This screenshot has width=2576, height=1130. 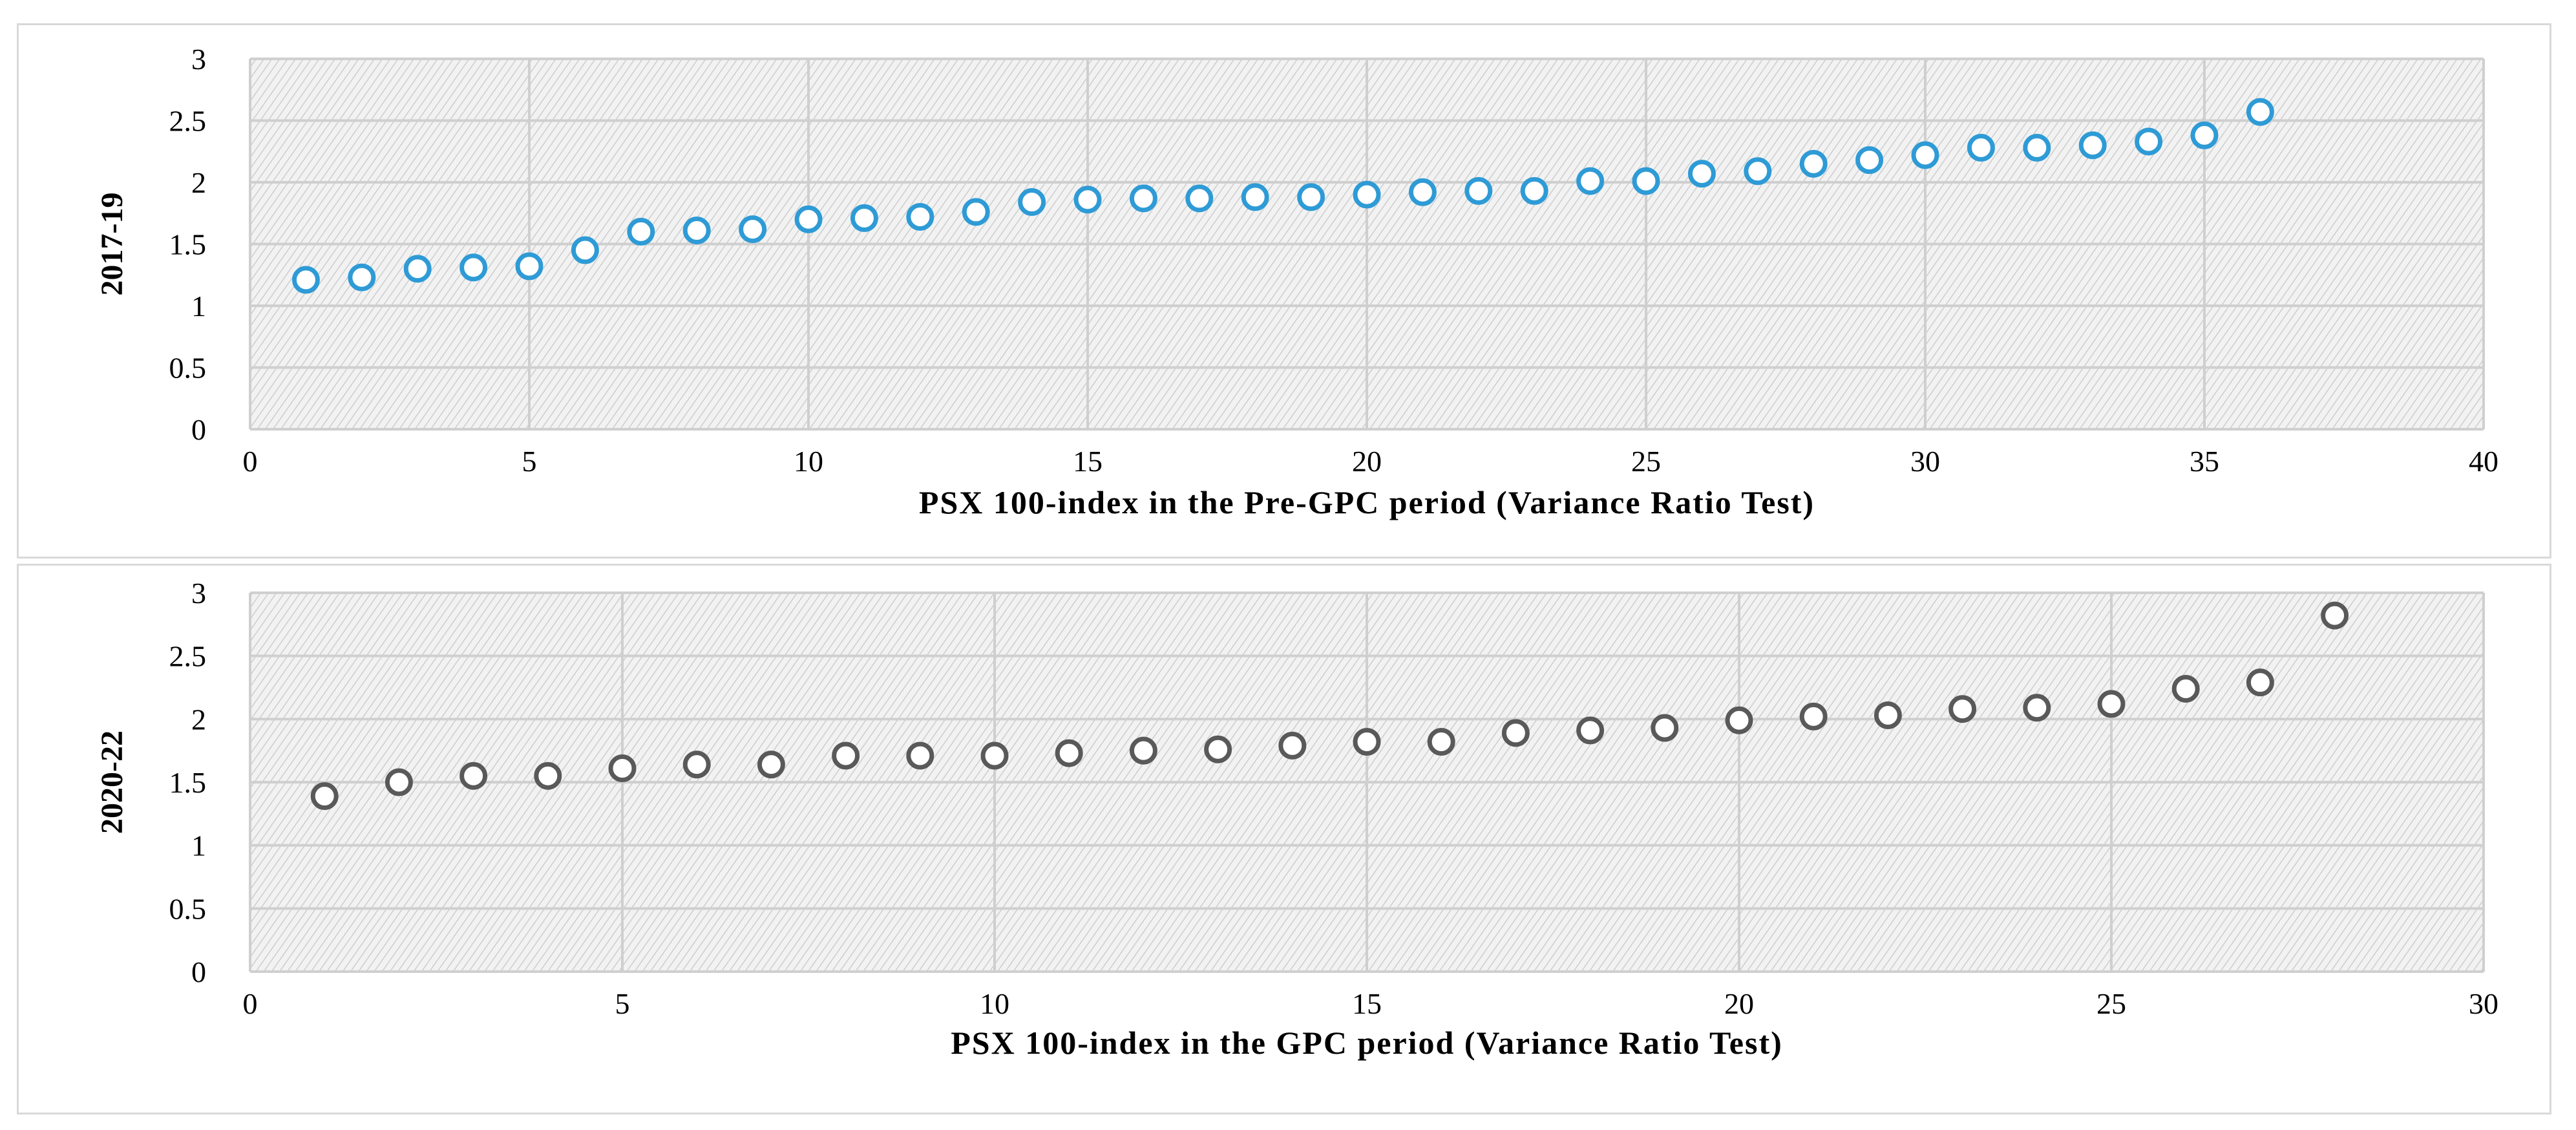 What do you see at coordinates (1739, 1003) in the screenshot?
I see `x-tick-label: 20` at bounding box center [1739, 1003].